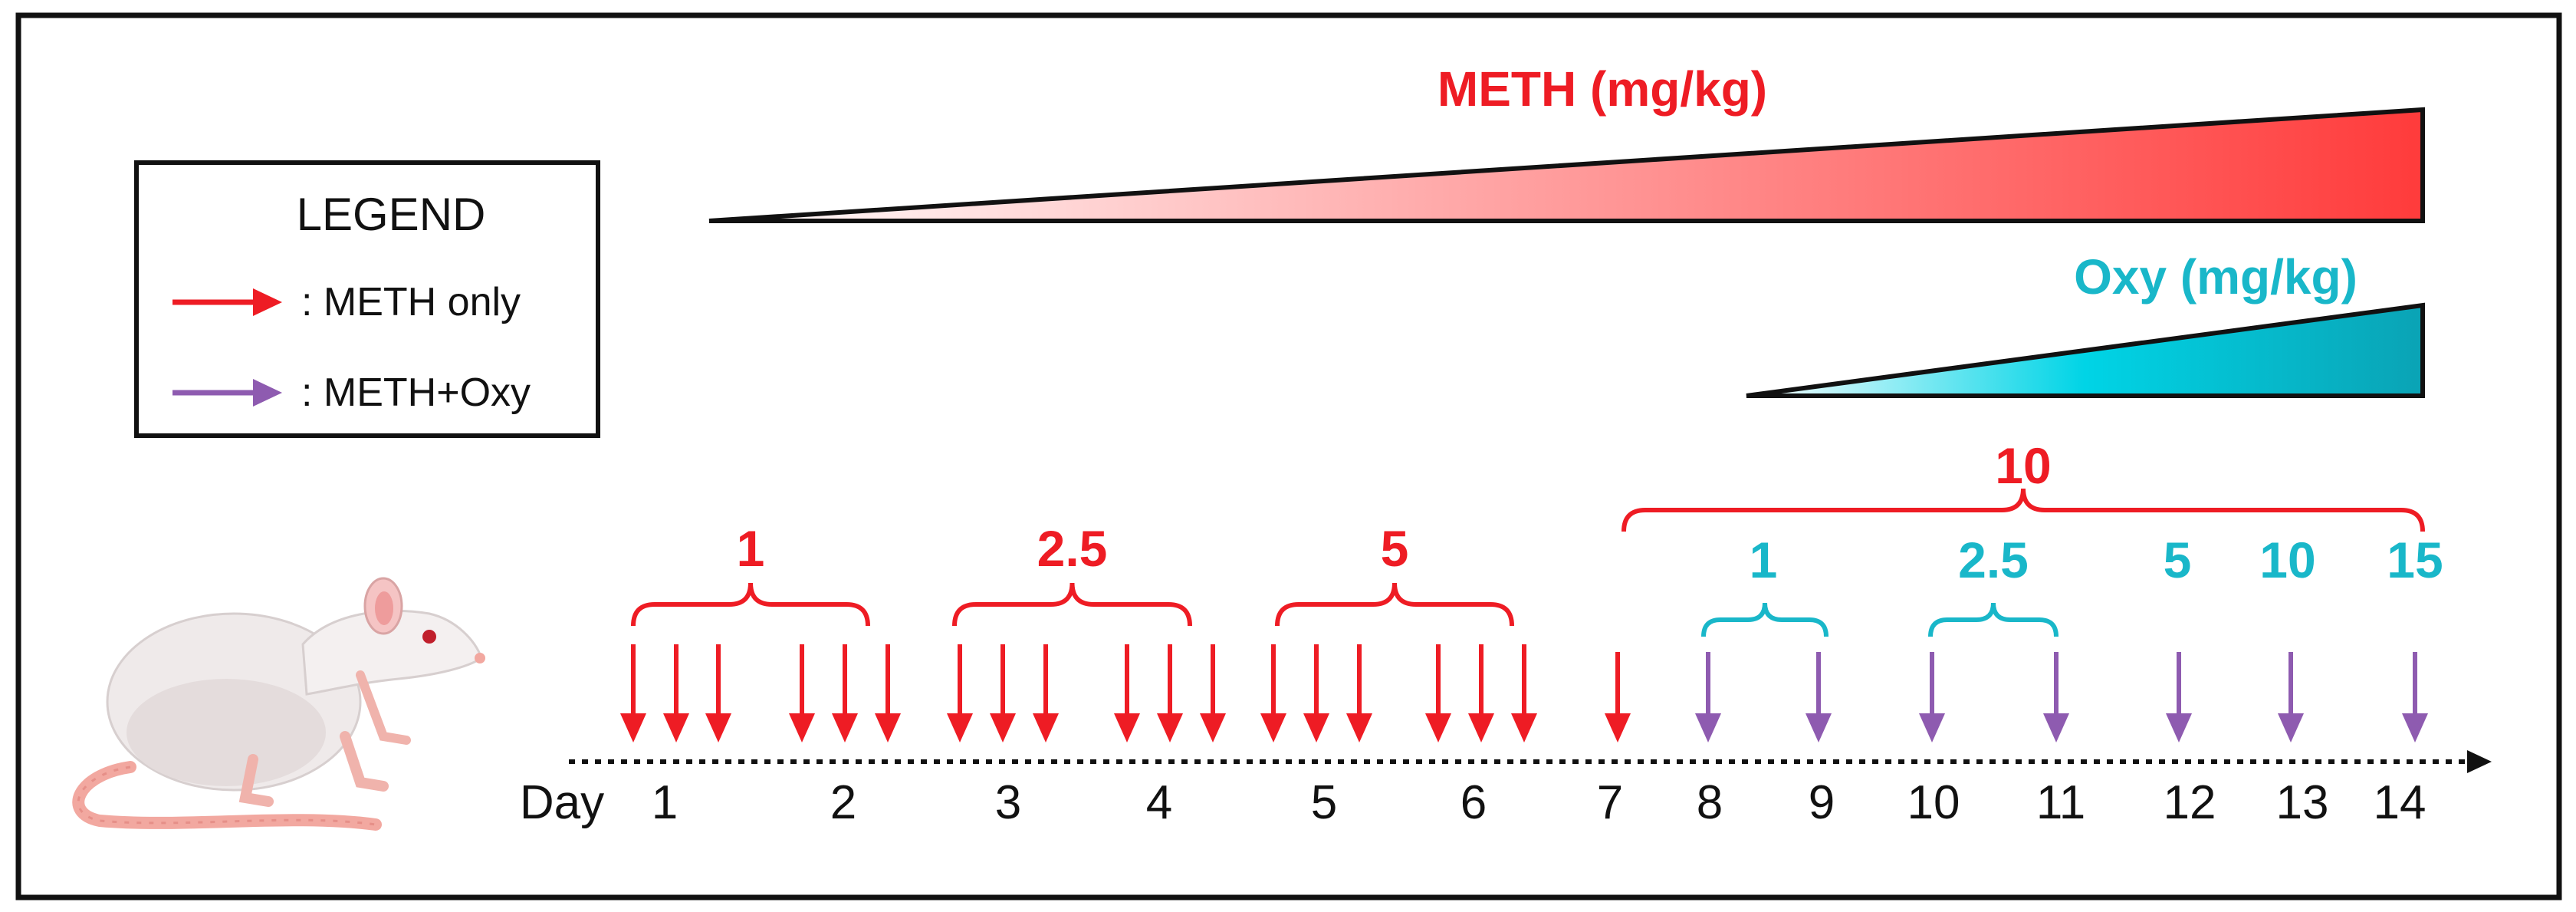 Image resolution: width=2576 pixels, height=912 pixels. I want to click on dose-arrows, so click(1524, 693).